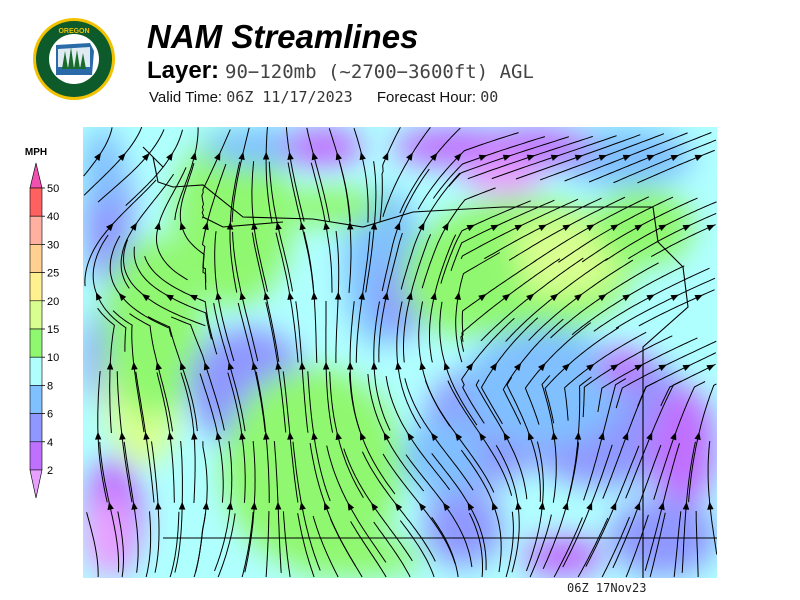  What do you see at coordinates (289, 97) in the screenshot?
I see `valid-time-value: 06Z 11/17/2023` at bounding box center [289, 97].